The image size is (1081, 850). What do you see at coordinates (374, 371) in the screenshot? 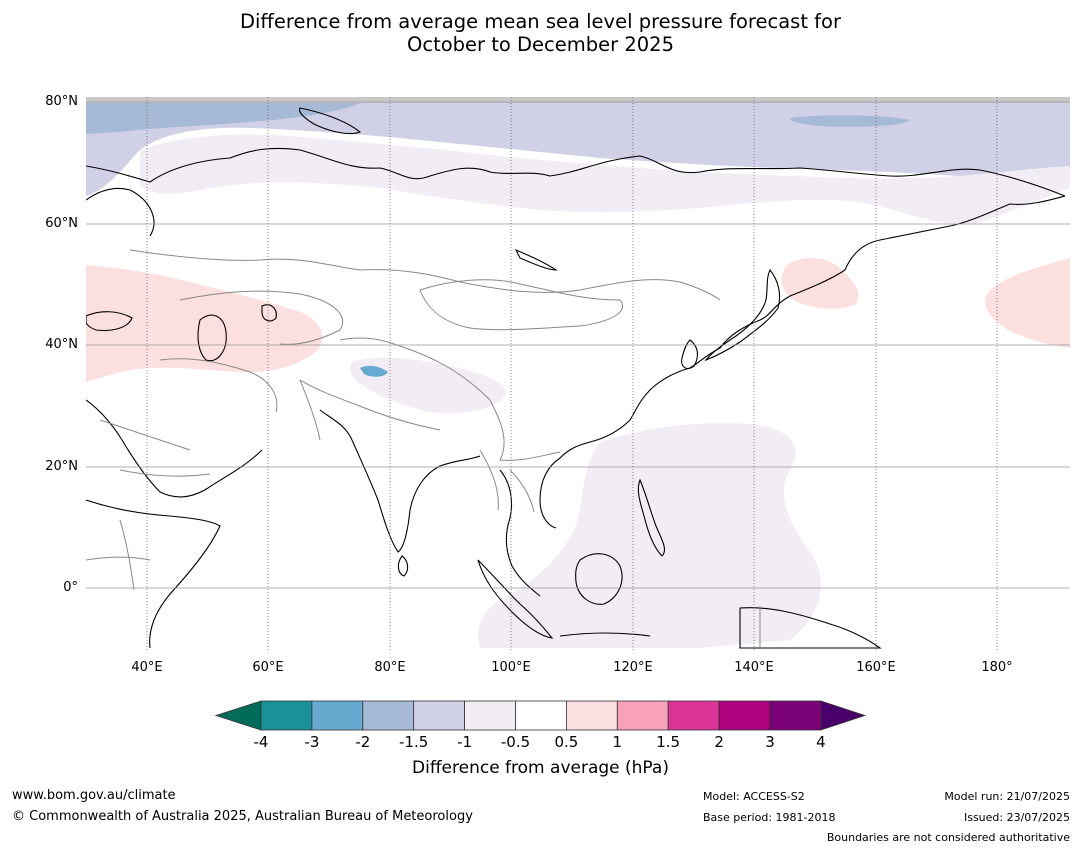
I see `tibet-local-negative` at bounding box center [374, 371].